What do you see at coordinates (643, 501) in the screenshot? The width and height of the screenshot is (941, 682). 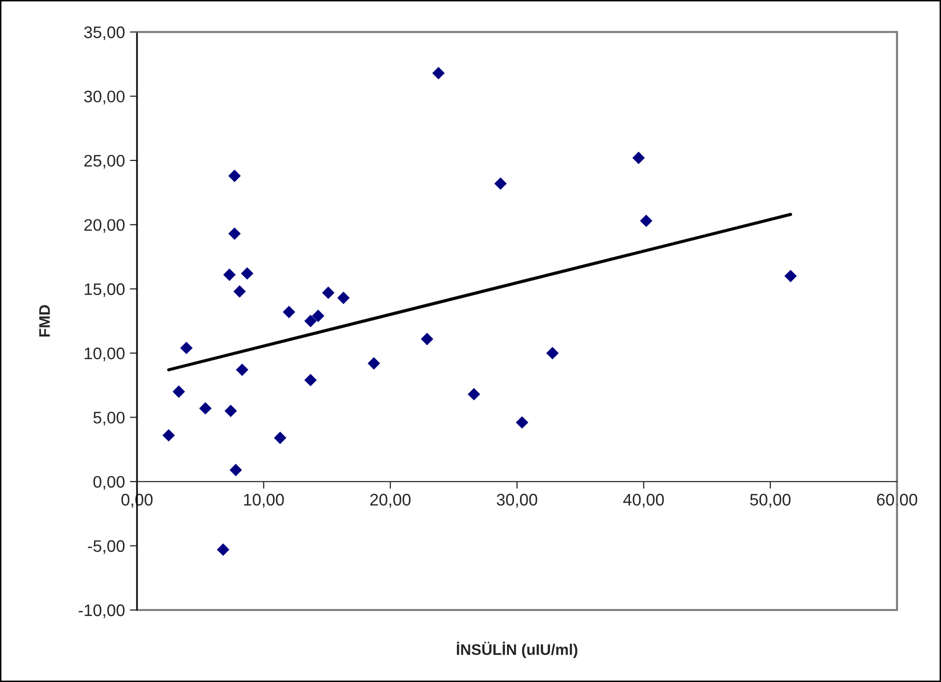 I see `x-tick-label: 40,00` at bounding box center [643, 501].